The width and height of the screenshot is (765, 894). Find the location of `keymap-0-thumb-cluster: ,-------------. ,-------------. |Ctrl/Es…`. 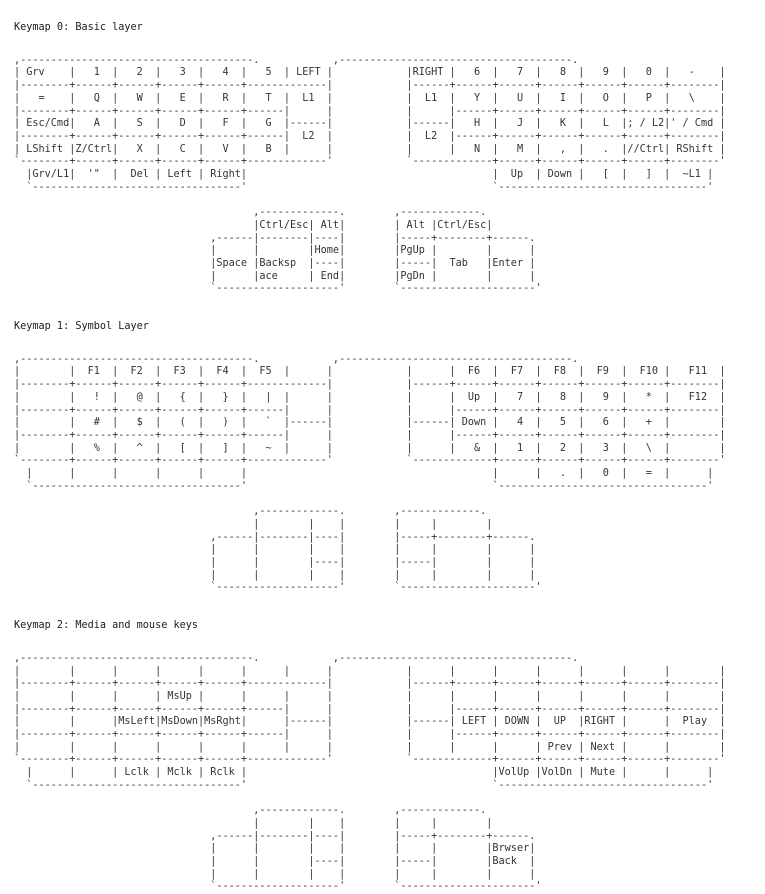

keymap-0-thumb-cluster: ,-------------. ,-------------. |Ctrl/Es… is located at coordinates (376, 251).